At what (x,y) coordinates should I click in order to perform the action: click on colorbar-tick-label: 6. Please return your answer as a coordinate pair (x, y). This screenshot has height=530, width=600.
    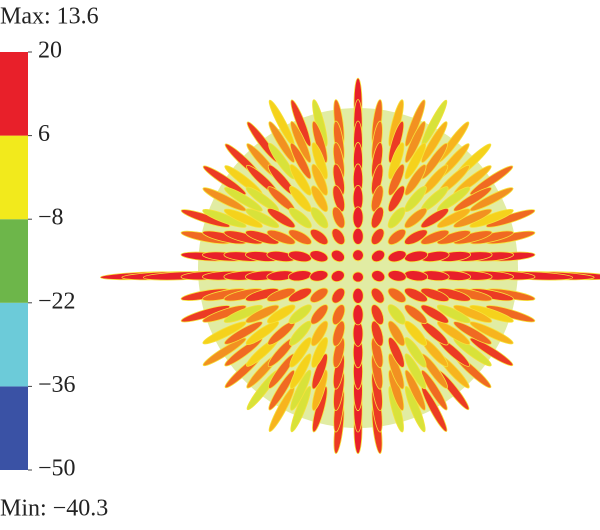
    Looking at the image, I should click on (44, 134).